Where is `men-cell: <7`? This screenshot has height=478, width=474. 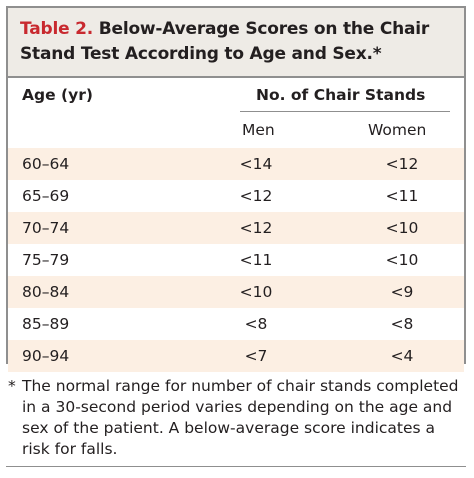 men-cell: <7 is located at coordinates (256, 356).